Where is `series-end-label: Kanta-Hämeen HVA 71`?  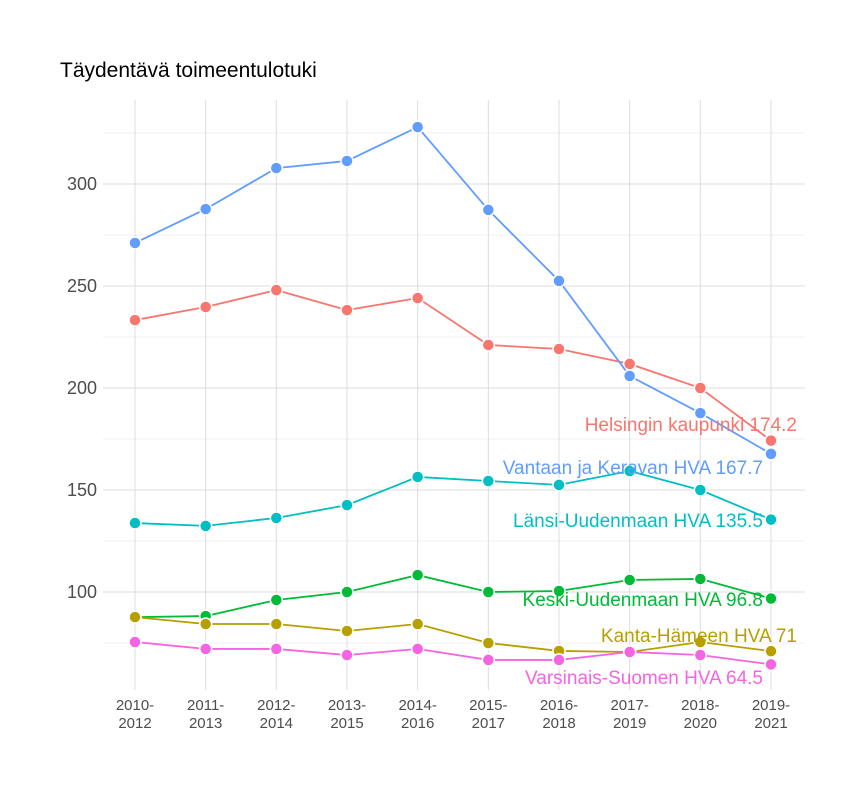
series-end-label: Kanta-Hämeen HVA 71 is located at coordinates (699, 636).